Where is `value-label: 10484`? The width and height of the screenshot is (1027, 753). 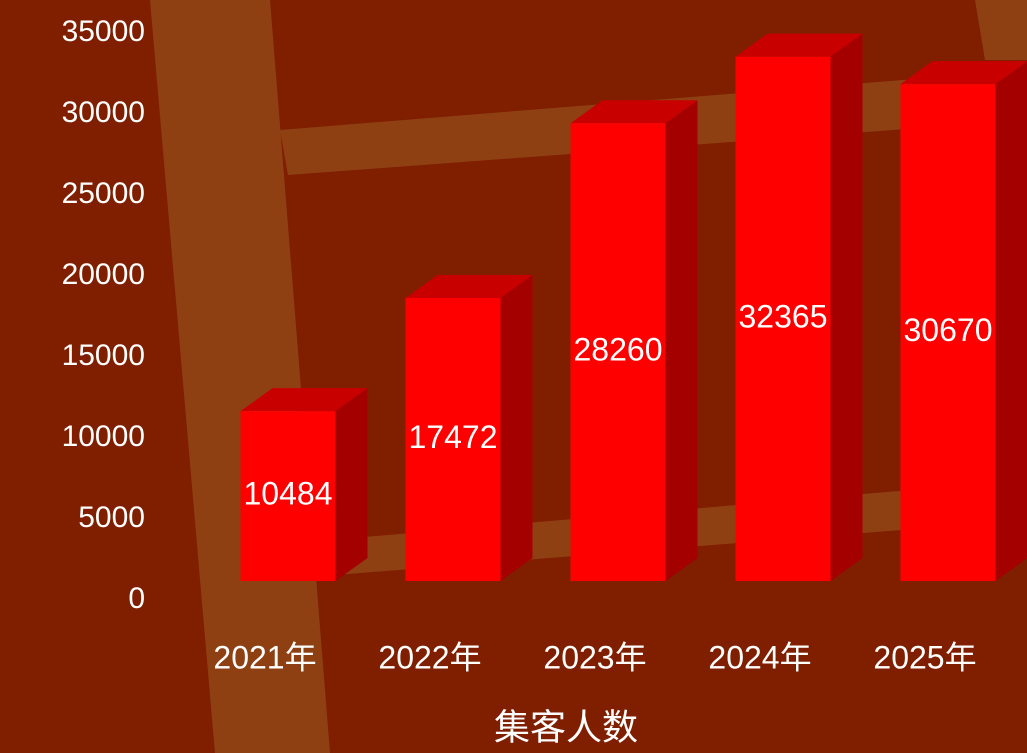
value-label: 10484 is located at coordinates (288, 494).